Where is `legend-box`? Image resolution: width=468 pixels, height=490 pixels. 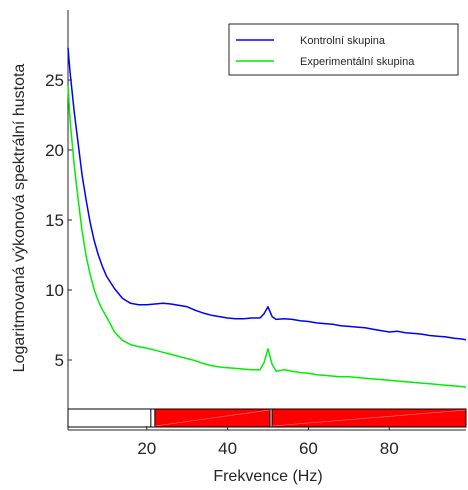 legend-box is located at coordinates (343, 49).